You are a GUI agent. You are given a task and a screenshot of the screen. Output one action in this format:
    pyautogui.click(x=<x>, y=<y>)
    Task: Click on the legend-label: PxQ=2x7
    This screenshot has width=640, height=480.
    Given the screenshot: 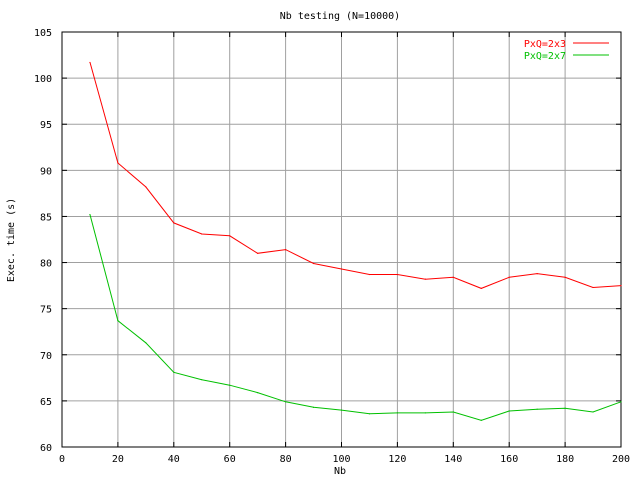 What is the action you would take?
    pyautogui.click(x=545, y=56)
    